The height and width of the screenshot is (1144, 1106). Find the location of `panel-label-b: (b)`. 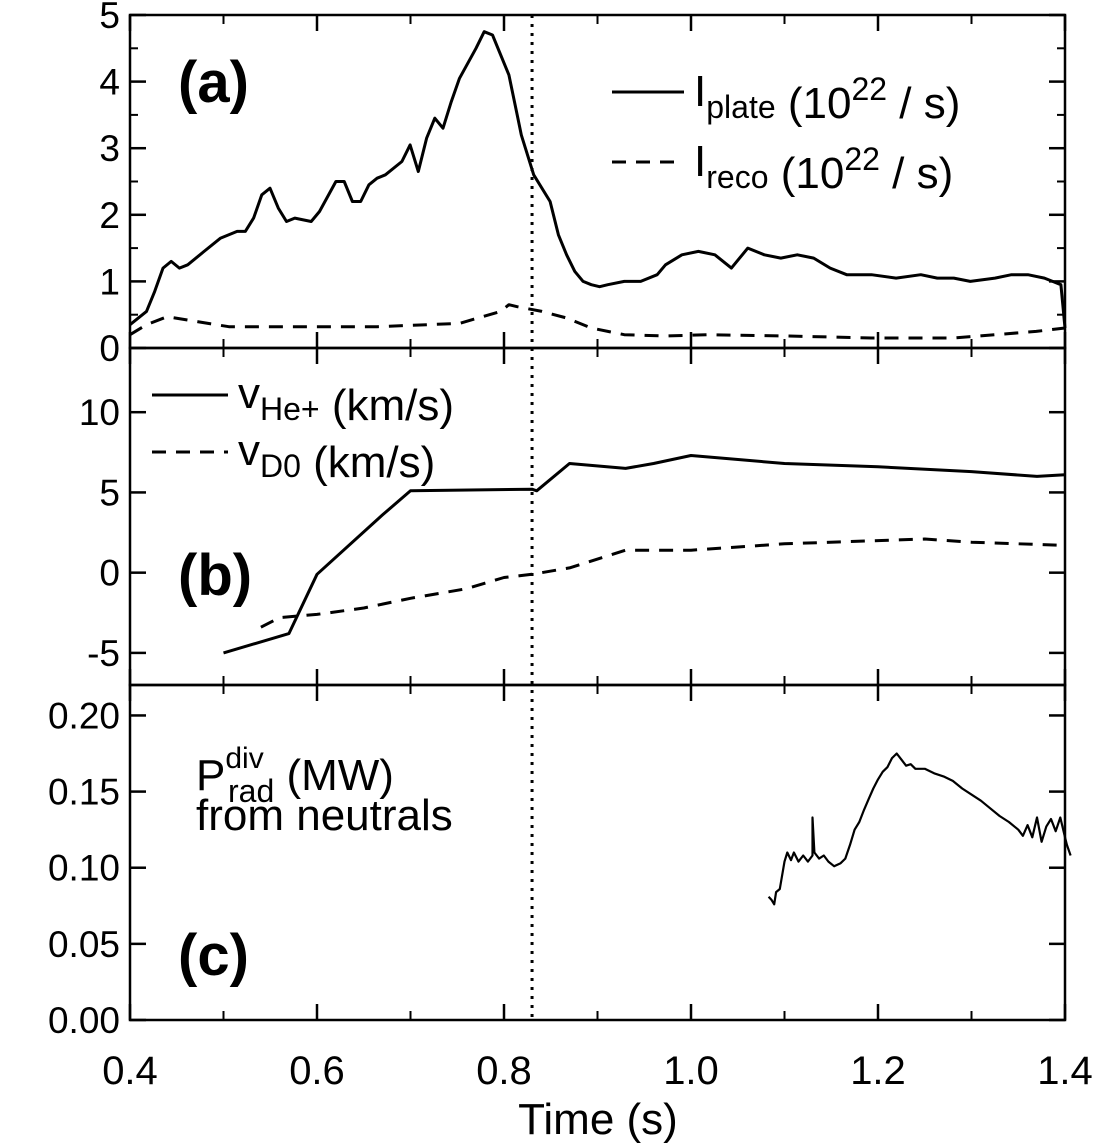

panel-label-b: (b) is located at coordinates (215, 575).